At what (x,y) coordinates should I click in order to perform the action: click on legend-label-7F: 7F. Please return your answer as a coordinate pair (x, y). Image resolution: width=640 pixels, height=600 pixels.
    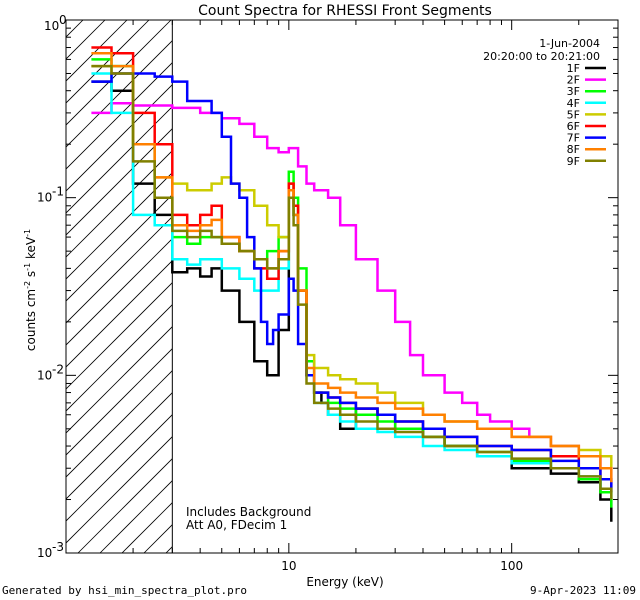
    Looking at the image, I should click on (573, 138).